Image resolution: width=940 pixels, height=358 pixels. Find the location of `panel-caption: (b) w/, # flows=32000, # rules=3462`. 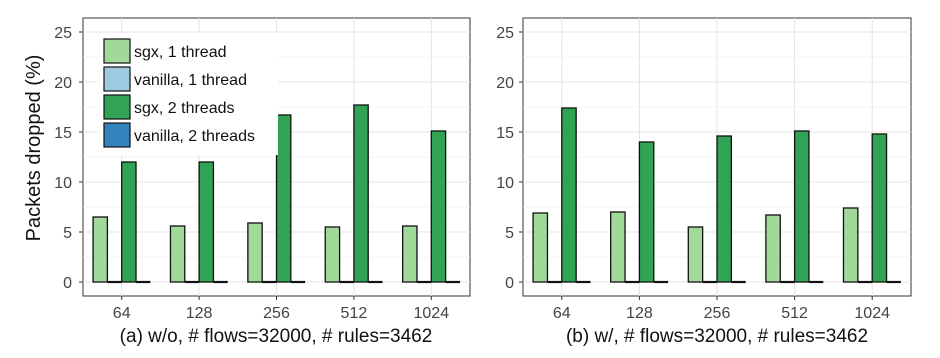

panel-caption: (b) w/, # flows=32000, # rules=3462 is located at coordinates (717, 336).